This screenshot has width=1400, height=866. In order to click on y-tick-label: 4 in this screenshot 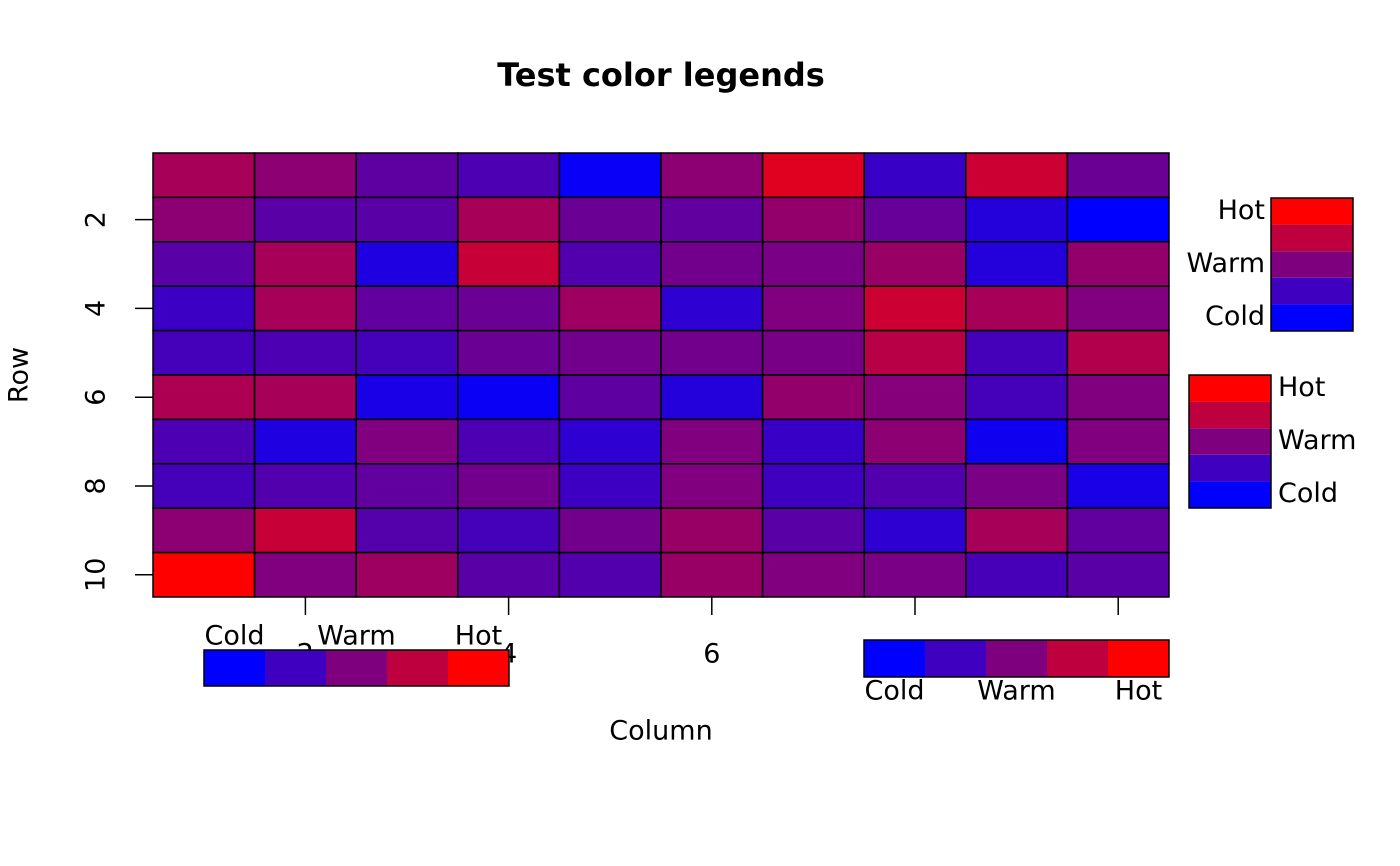, I will do `click(96, 308)`.